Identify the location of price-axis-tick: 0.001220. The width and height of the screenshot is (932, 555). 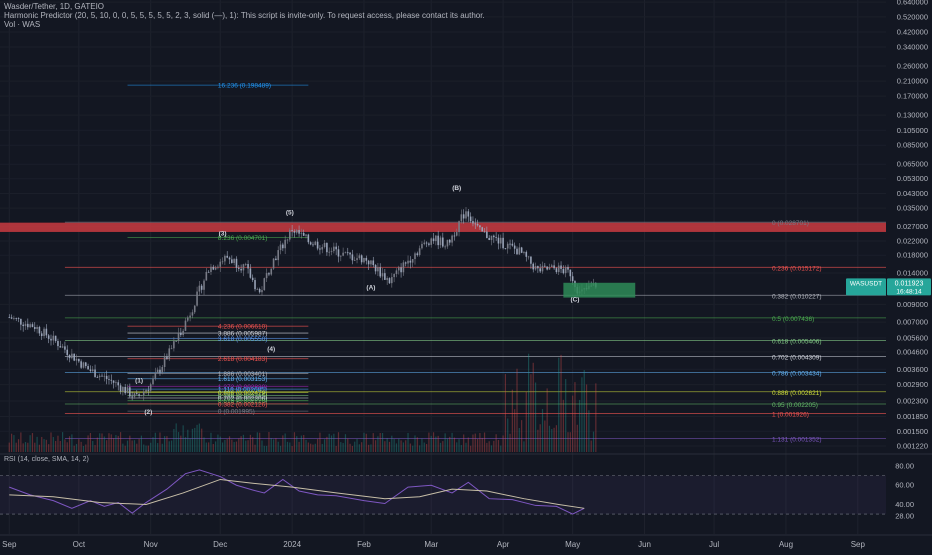
(912, 445).